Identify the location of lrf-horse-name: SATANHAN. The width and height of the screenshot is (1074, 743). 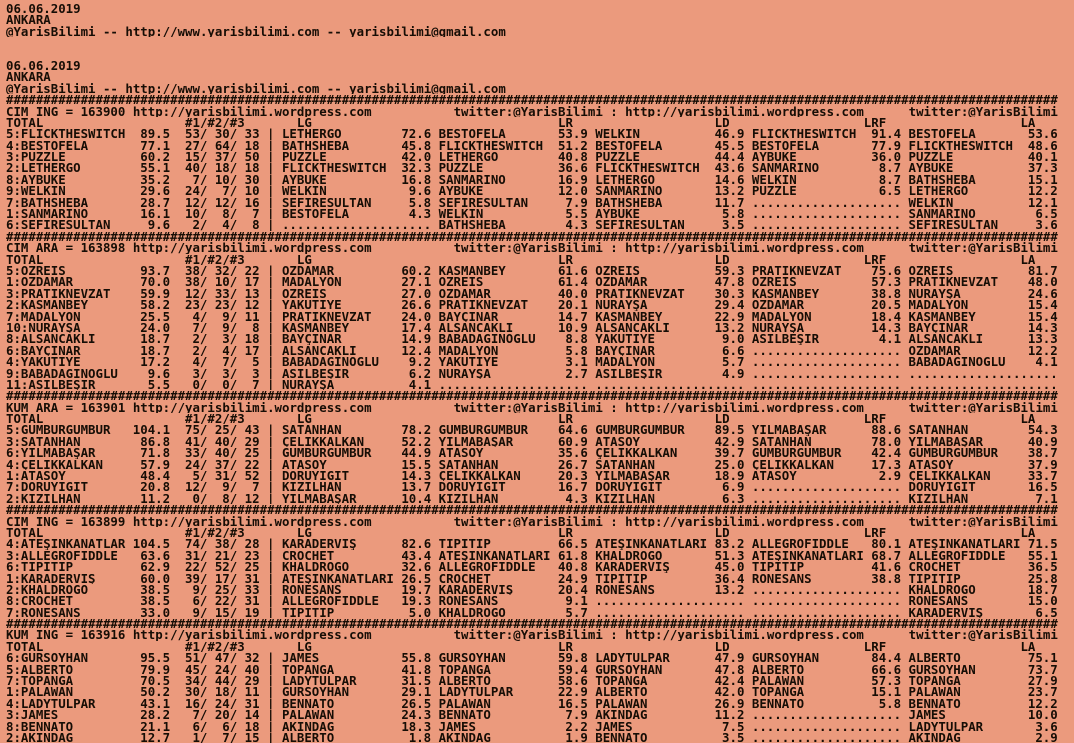
(781, 441).